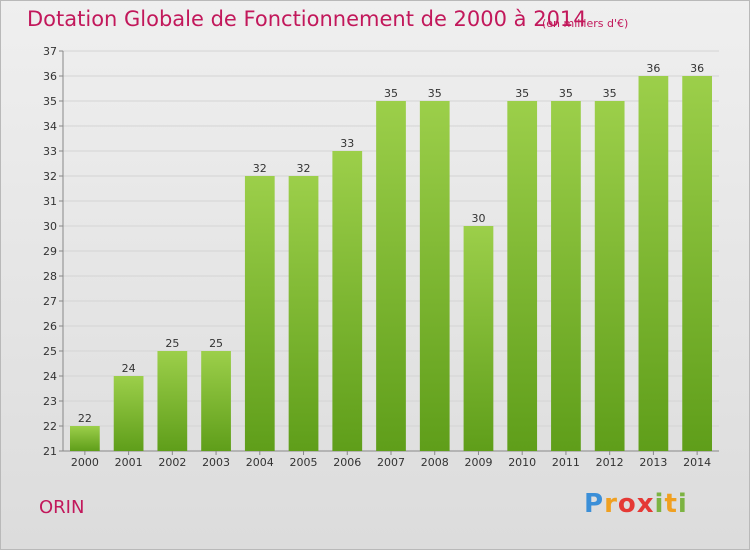  I want to click on bar-2005, so click(303, 313).